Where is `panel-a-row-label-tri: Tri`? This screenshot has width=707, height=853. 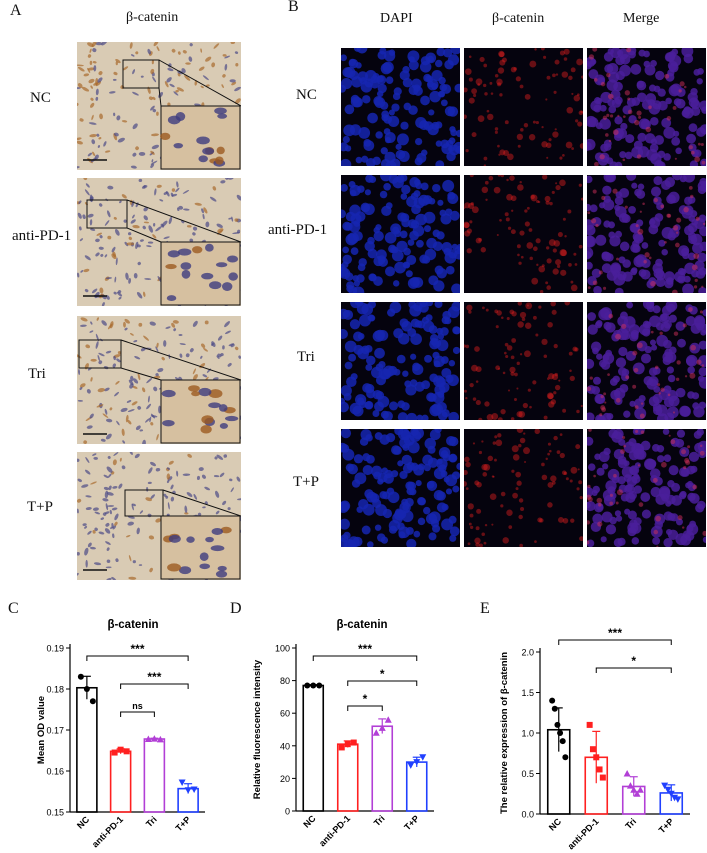
panel-a-row-label-tri: Tri is located at coordinates (37, 374).